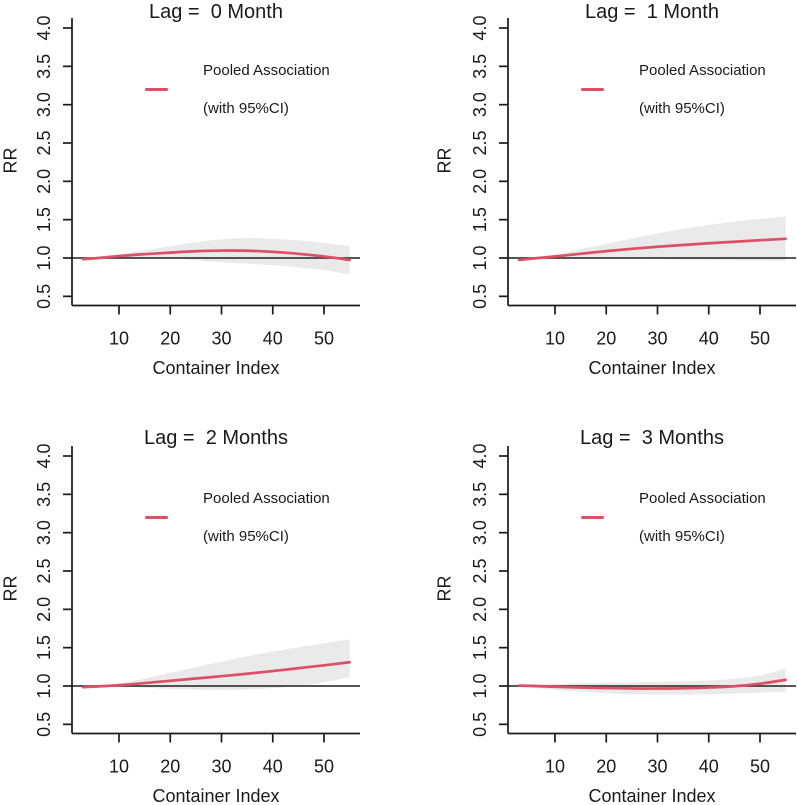 Image resolution: width=797 pixels, height=805 pixels. What do you see at coordinates (444, 160) in the screenshot?
I see `y-axis-label-lag1: RR` at bounding box center [444, 160].